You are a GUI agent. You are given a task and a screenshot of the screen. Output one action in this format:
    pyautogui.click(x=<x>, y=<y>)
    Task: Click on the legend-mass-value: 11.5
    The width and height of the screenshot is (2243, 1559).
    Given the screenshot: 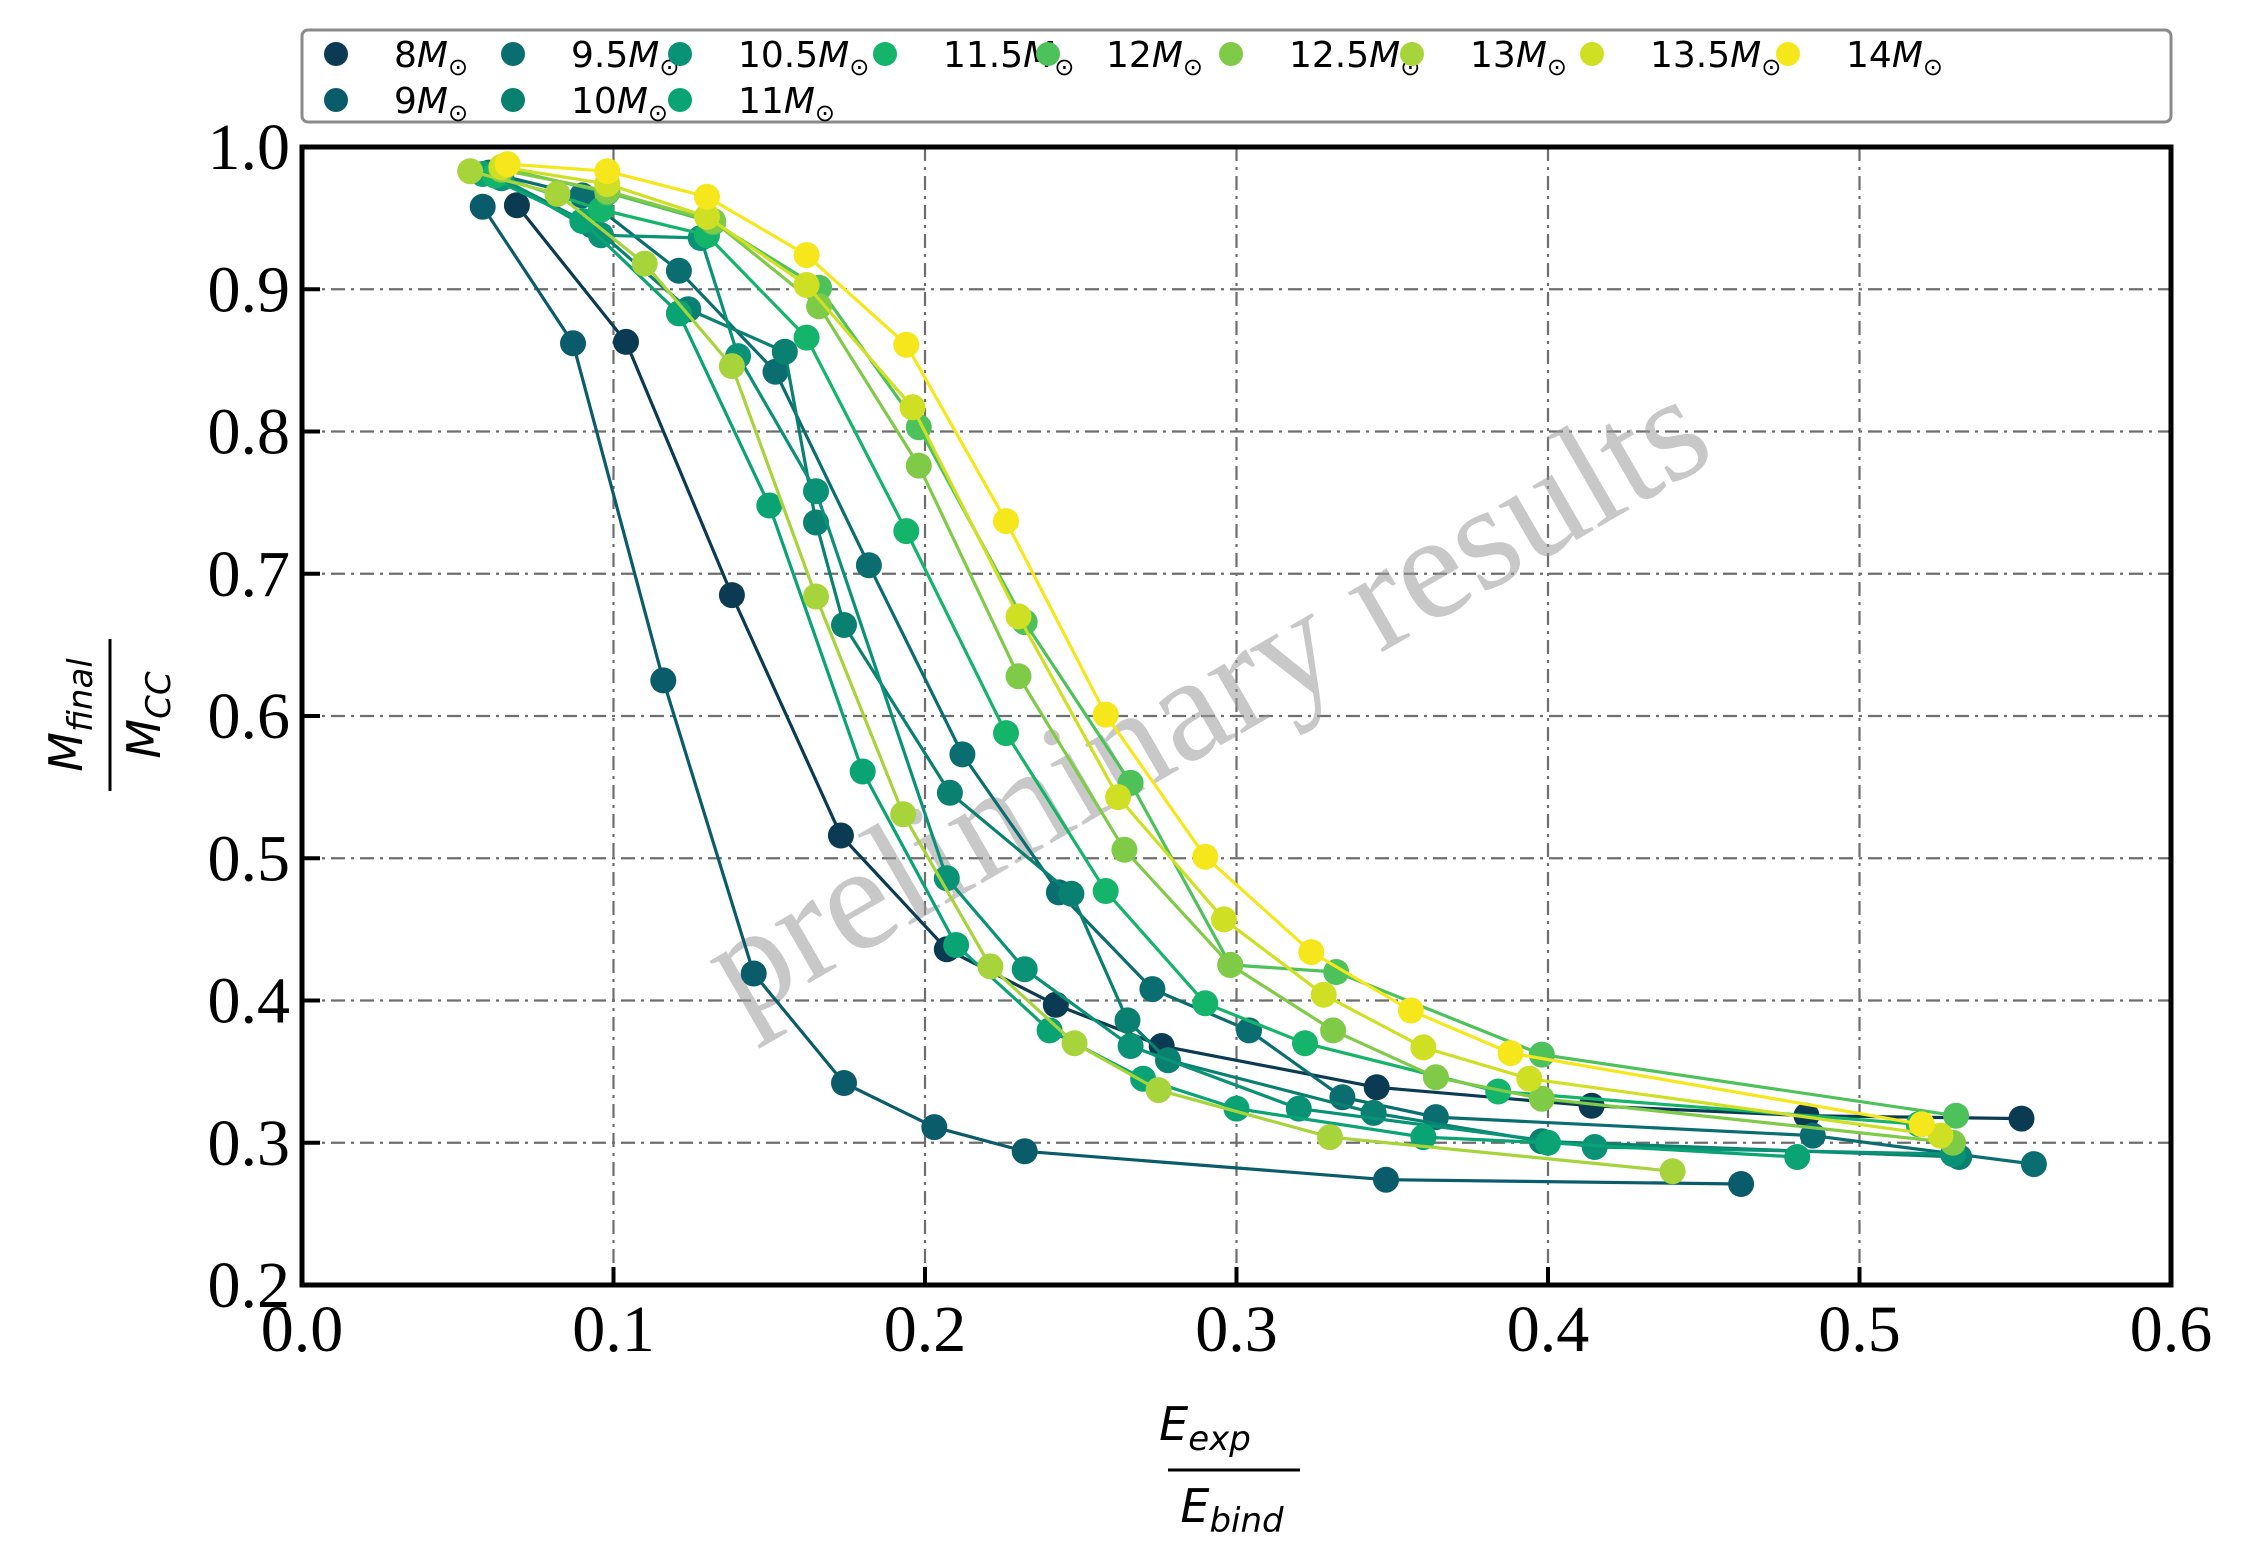 What is the action you would take?
    pyautogui.click(x=983, y=55)
    